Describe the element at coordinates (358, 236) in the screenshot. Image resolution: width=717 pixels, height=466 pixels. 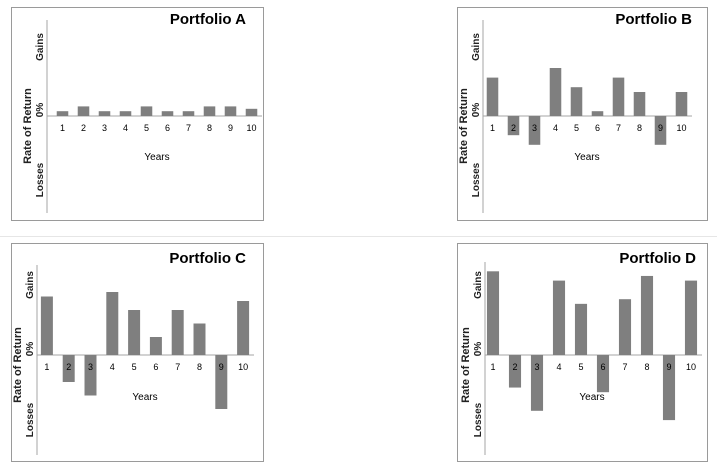
I see `panel-divider` at that location.